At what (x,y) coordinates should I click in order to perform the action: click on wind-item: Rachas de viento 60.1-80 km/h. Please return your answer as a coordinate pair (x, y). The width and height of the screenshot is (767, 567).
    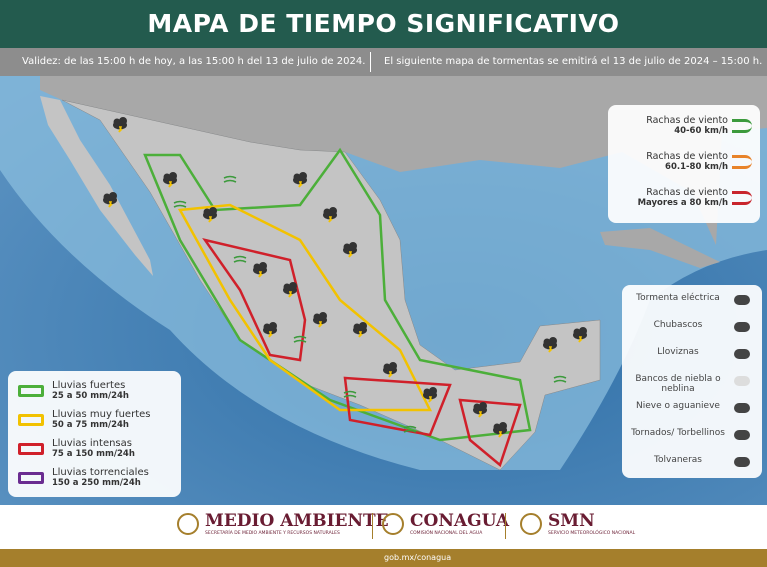
    Looking at the image, I should click on (687, 161).